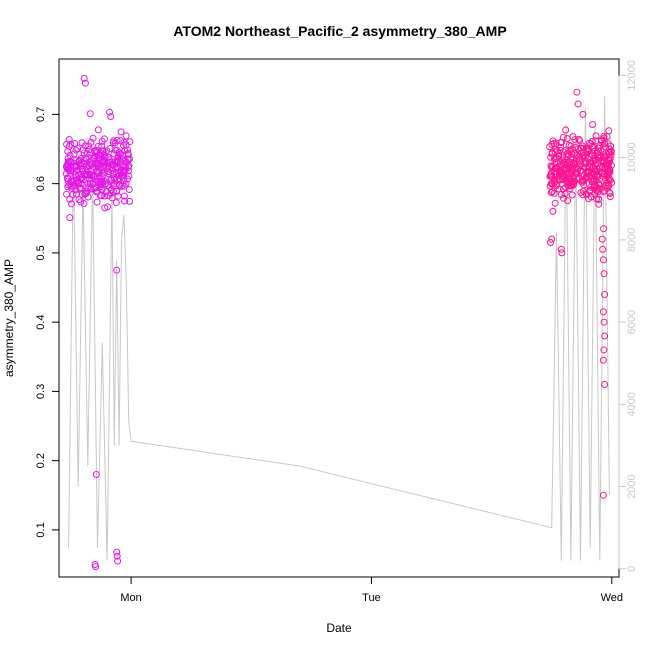  Describe the element at coordinates (41, 114) in the screenshot. I see `y-left-tick-label: 0.7` at that location.